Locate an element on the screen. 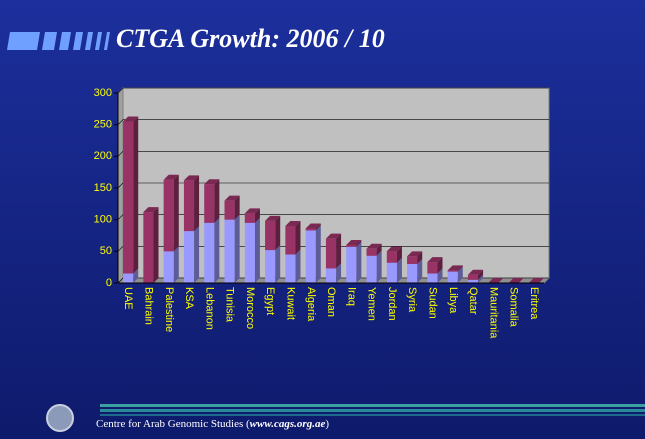  title-decoration is located at coordinates (58, 41).